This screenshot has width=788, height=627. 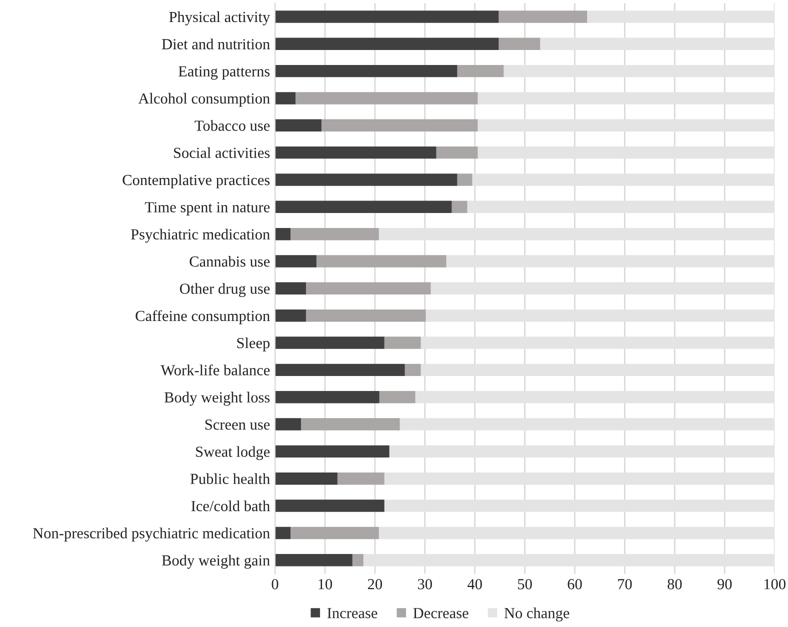 I want to click on y-tick-label: Work-life balance, so click(x=215, y=370).